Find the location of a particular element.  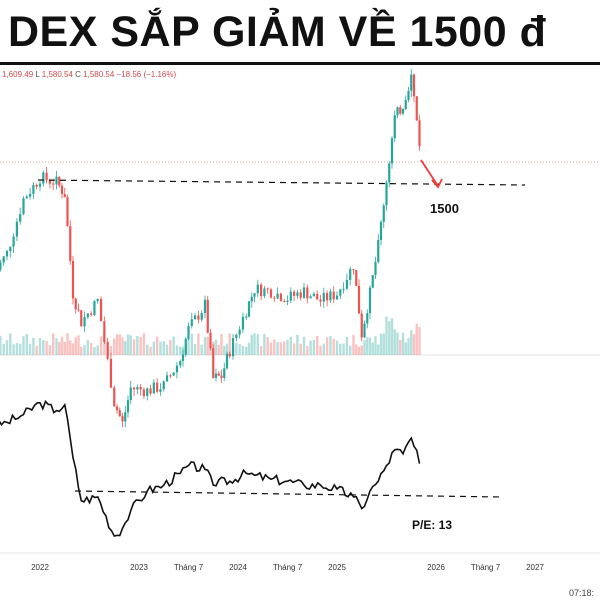

title-bar: DEX SẮP GIẢM VỀ 1500 đ is located at coordinates (300, 32).